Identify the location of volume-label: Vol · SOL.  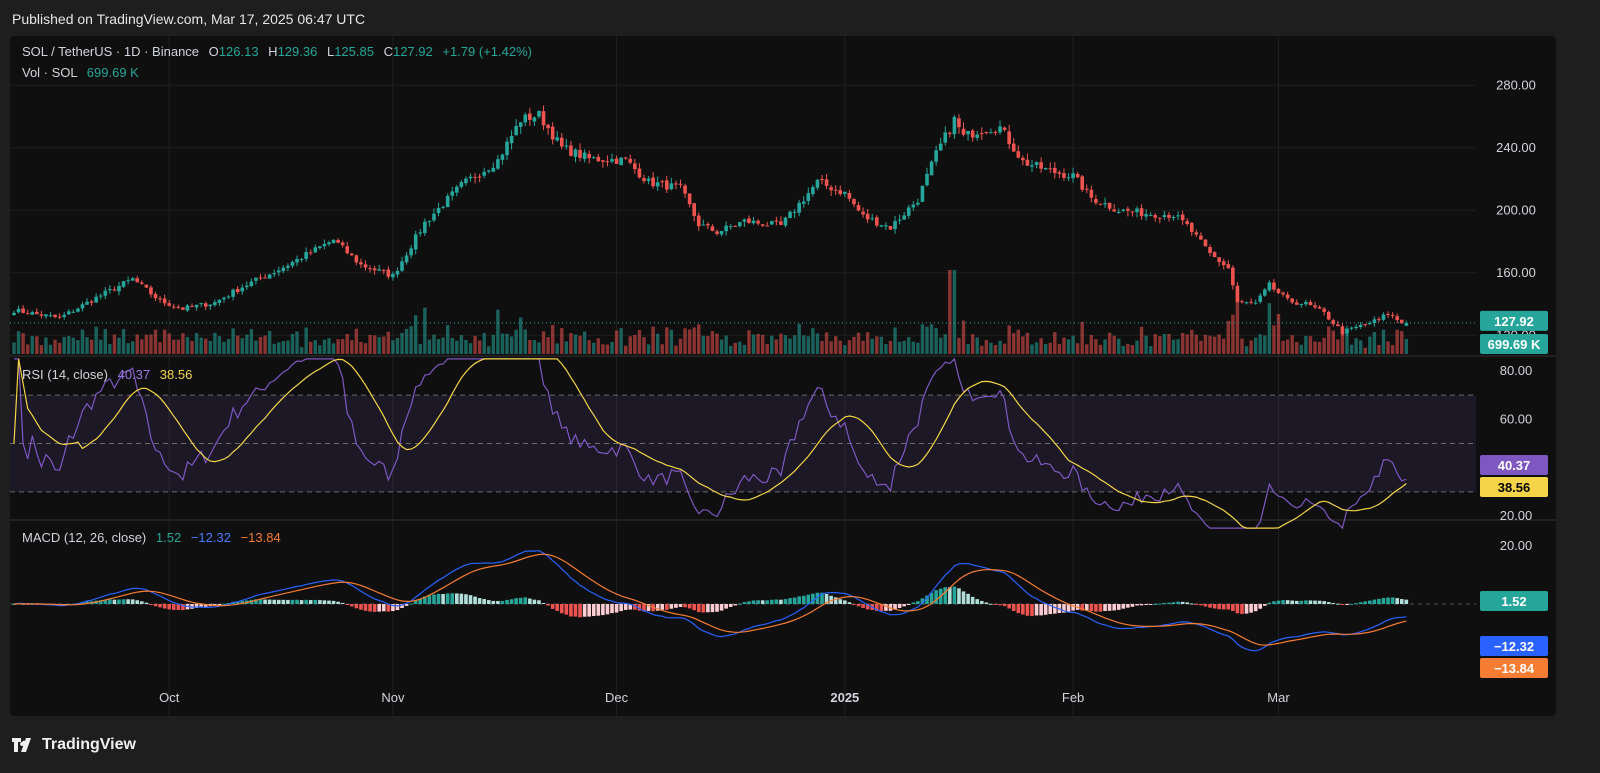
(50, 72).